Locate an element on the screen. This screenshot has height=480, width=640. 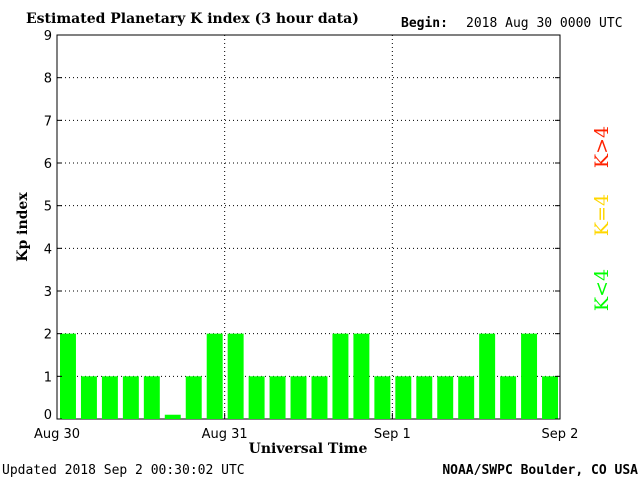
x-tick-label: Aug 31 is located at coordinates (225, 434).